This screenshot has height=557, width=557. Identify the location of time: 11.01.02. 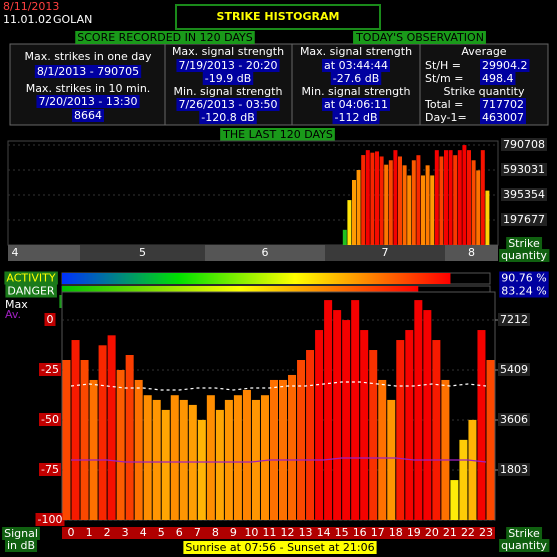
(27, 19).